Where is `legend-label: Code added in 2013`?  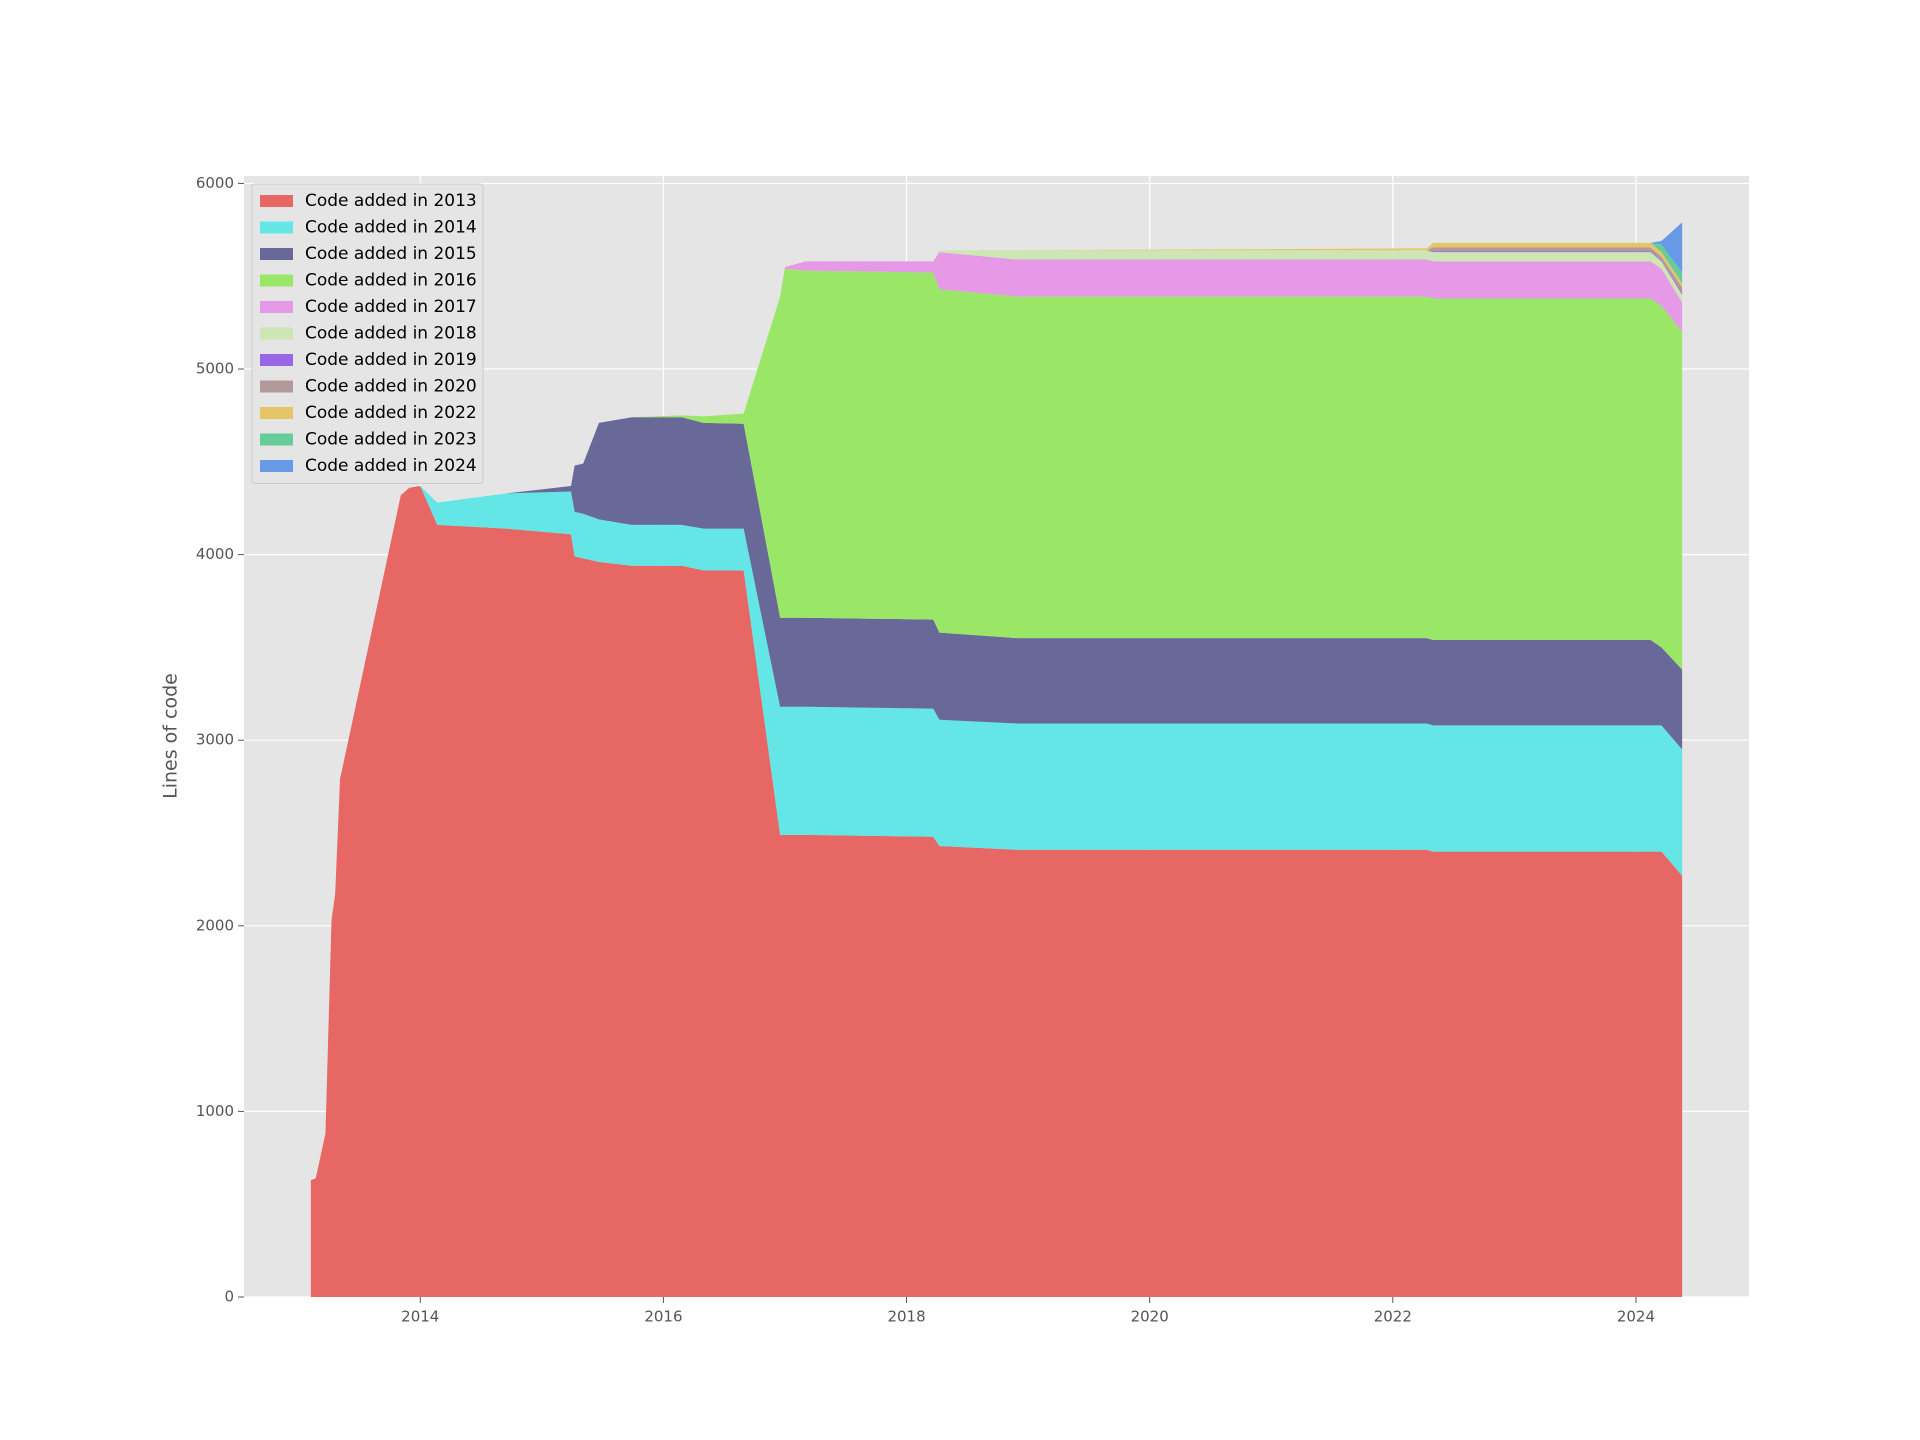
legend-label: Code added in 2013 is located at coordinates (391, 201).